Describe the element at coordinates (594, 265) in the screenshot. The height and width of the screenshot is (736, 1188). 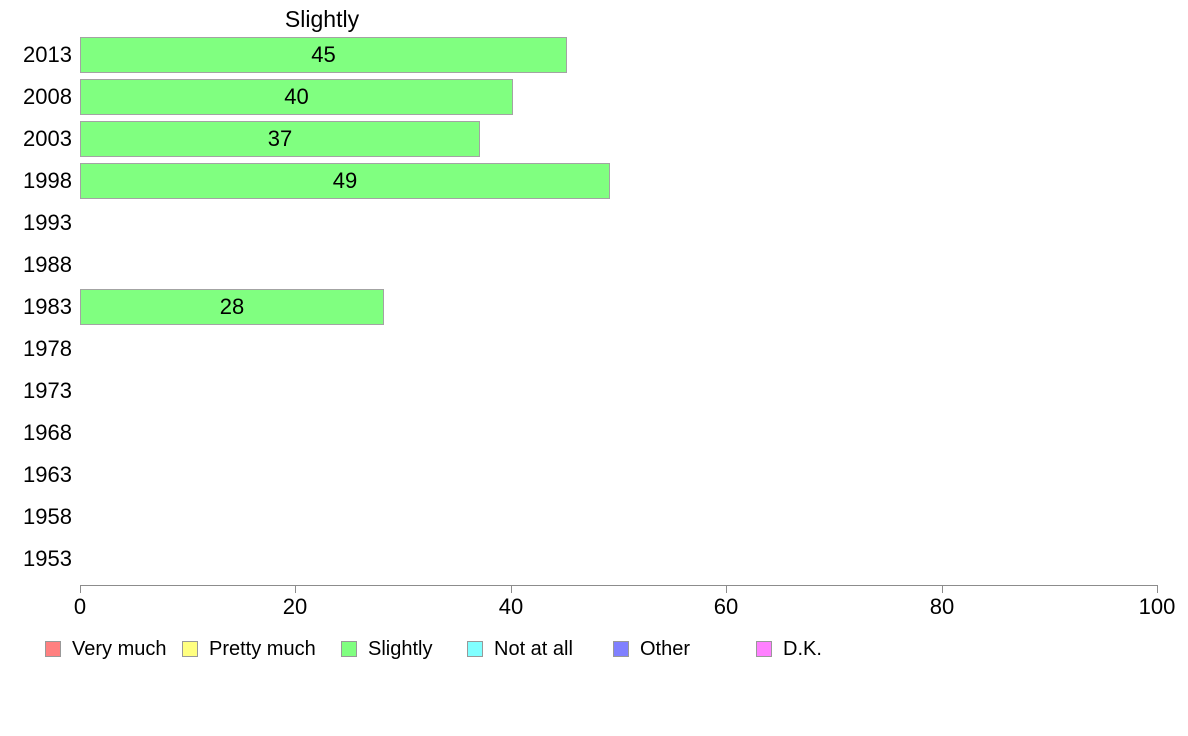
I see `chart-row: 1988` at that location.